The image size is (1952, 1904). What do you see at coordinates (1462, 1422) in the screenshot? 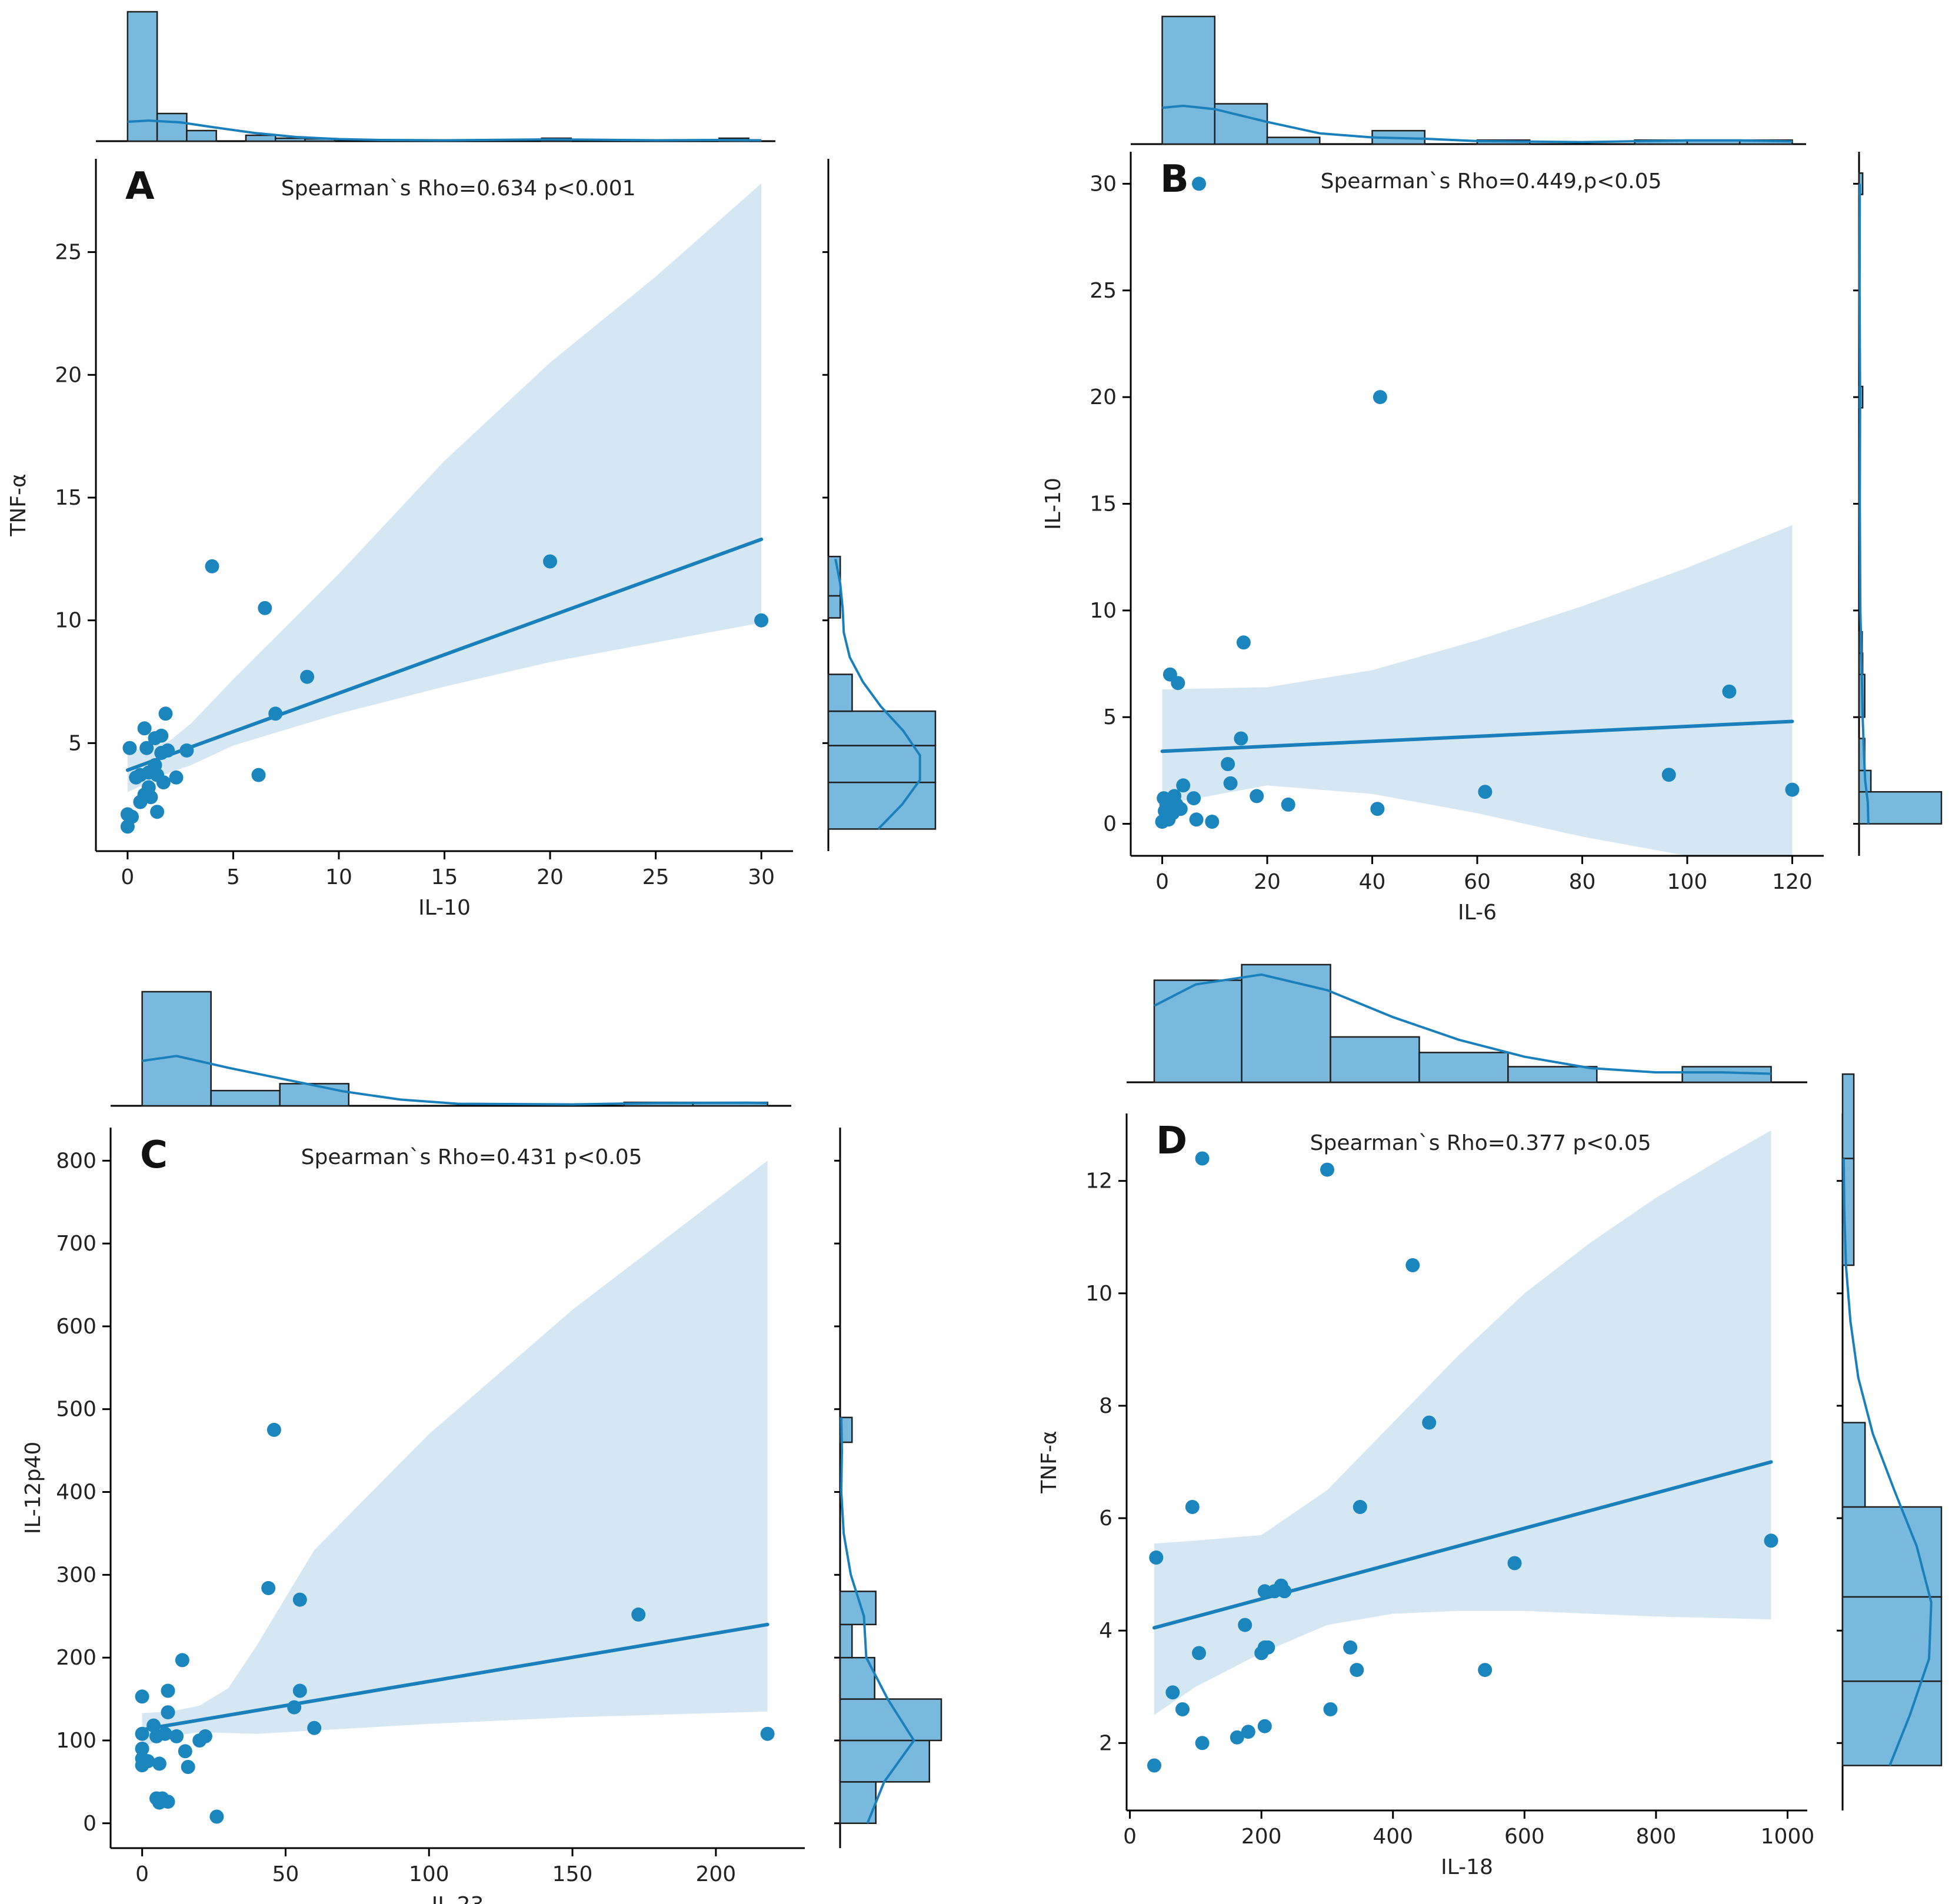
I see `confidence-band` at bounding box center [1462, 1422].